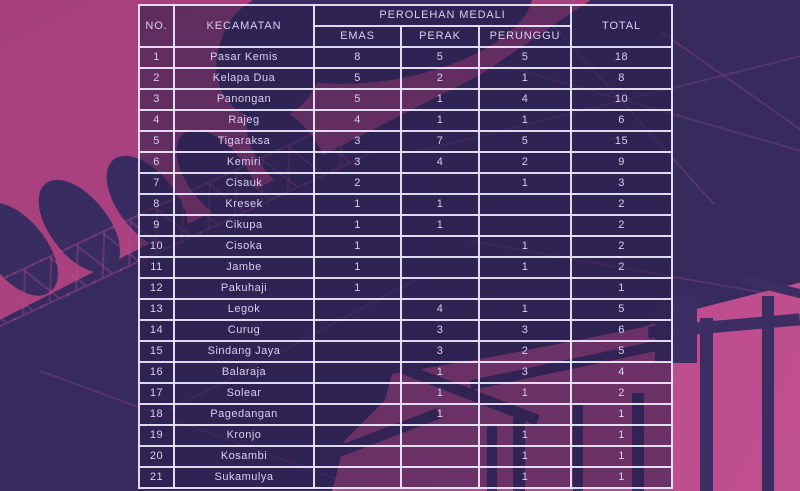 The width and height of the screenshot is (800, 491). What do you see at coordinates (244, 99) in the screenshot?
I see `cell-kecamatan: Panongan` at bounding box center [244, 99].